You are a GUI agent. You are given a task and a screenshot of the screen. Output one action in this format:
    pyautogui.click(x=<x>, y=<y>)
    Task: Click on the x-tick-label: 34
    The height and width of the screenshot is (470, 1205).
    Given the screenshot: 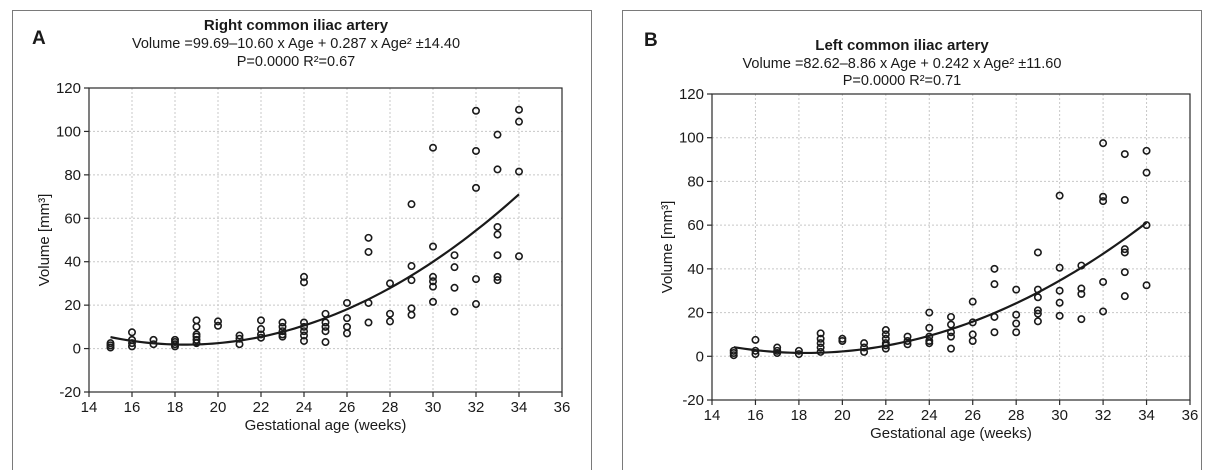 What is the action you would take?
    pyautogui.click(x=519, y=407)
    